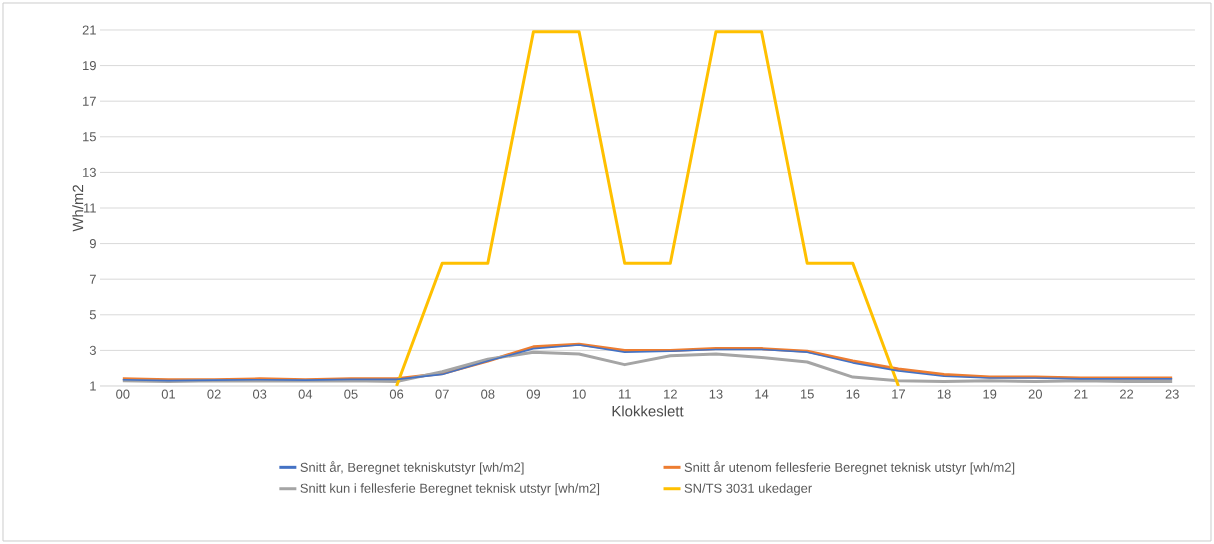 The height and width of the screenshot is (544, 1214). I want to click on x-tick-label: 20, so click(1035, 394).